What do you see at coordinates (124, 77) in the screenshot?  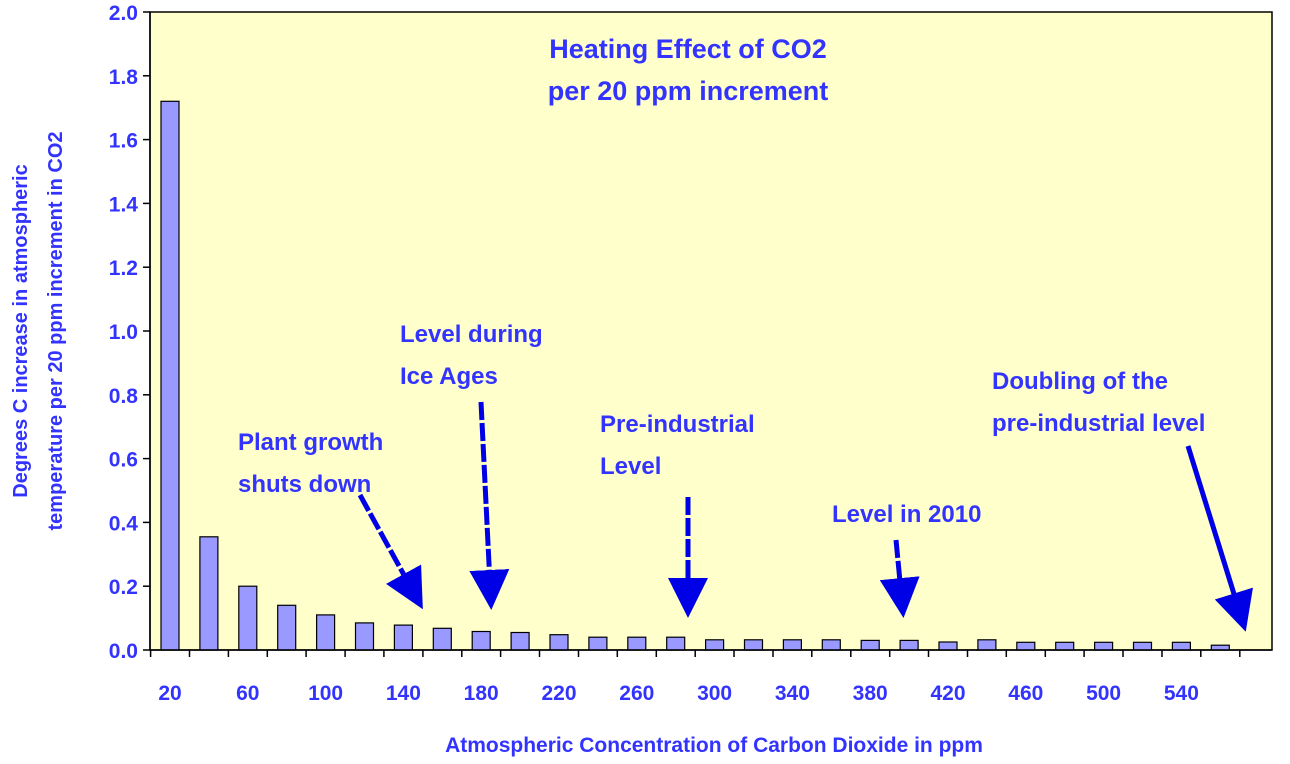 I see `y-tick-label: 1.8` at bounding box center [124, 77].